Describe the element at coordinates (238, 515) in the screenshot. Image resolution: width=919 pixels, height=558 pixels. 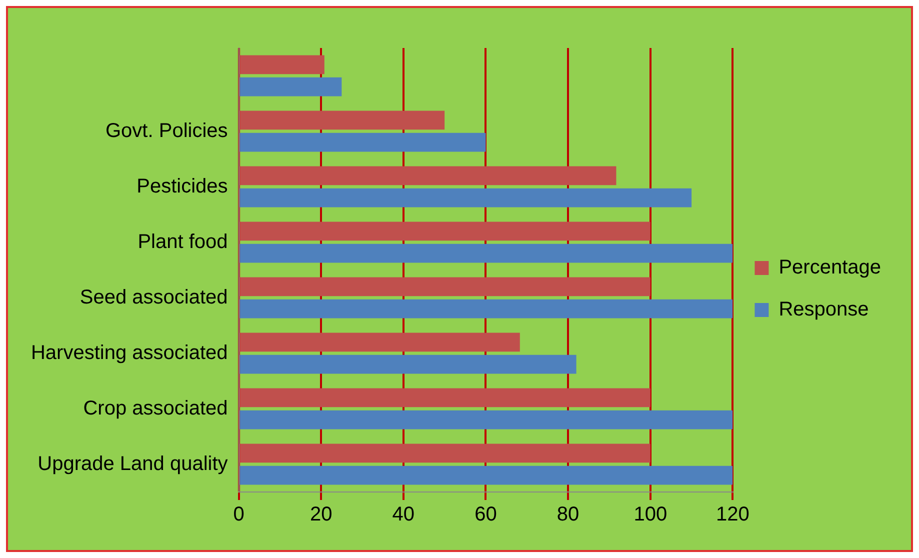
I see `x-tick-label: 0` at that location.